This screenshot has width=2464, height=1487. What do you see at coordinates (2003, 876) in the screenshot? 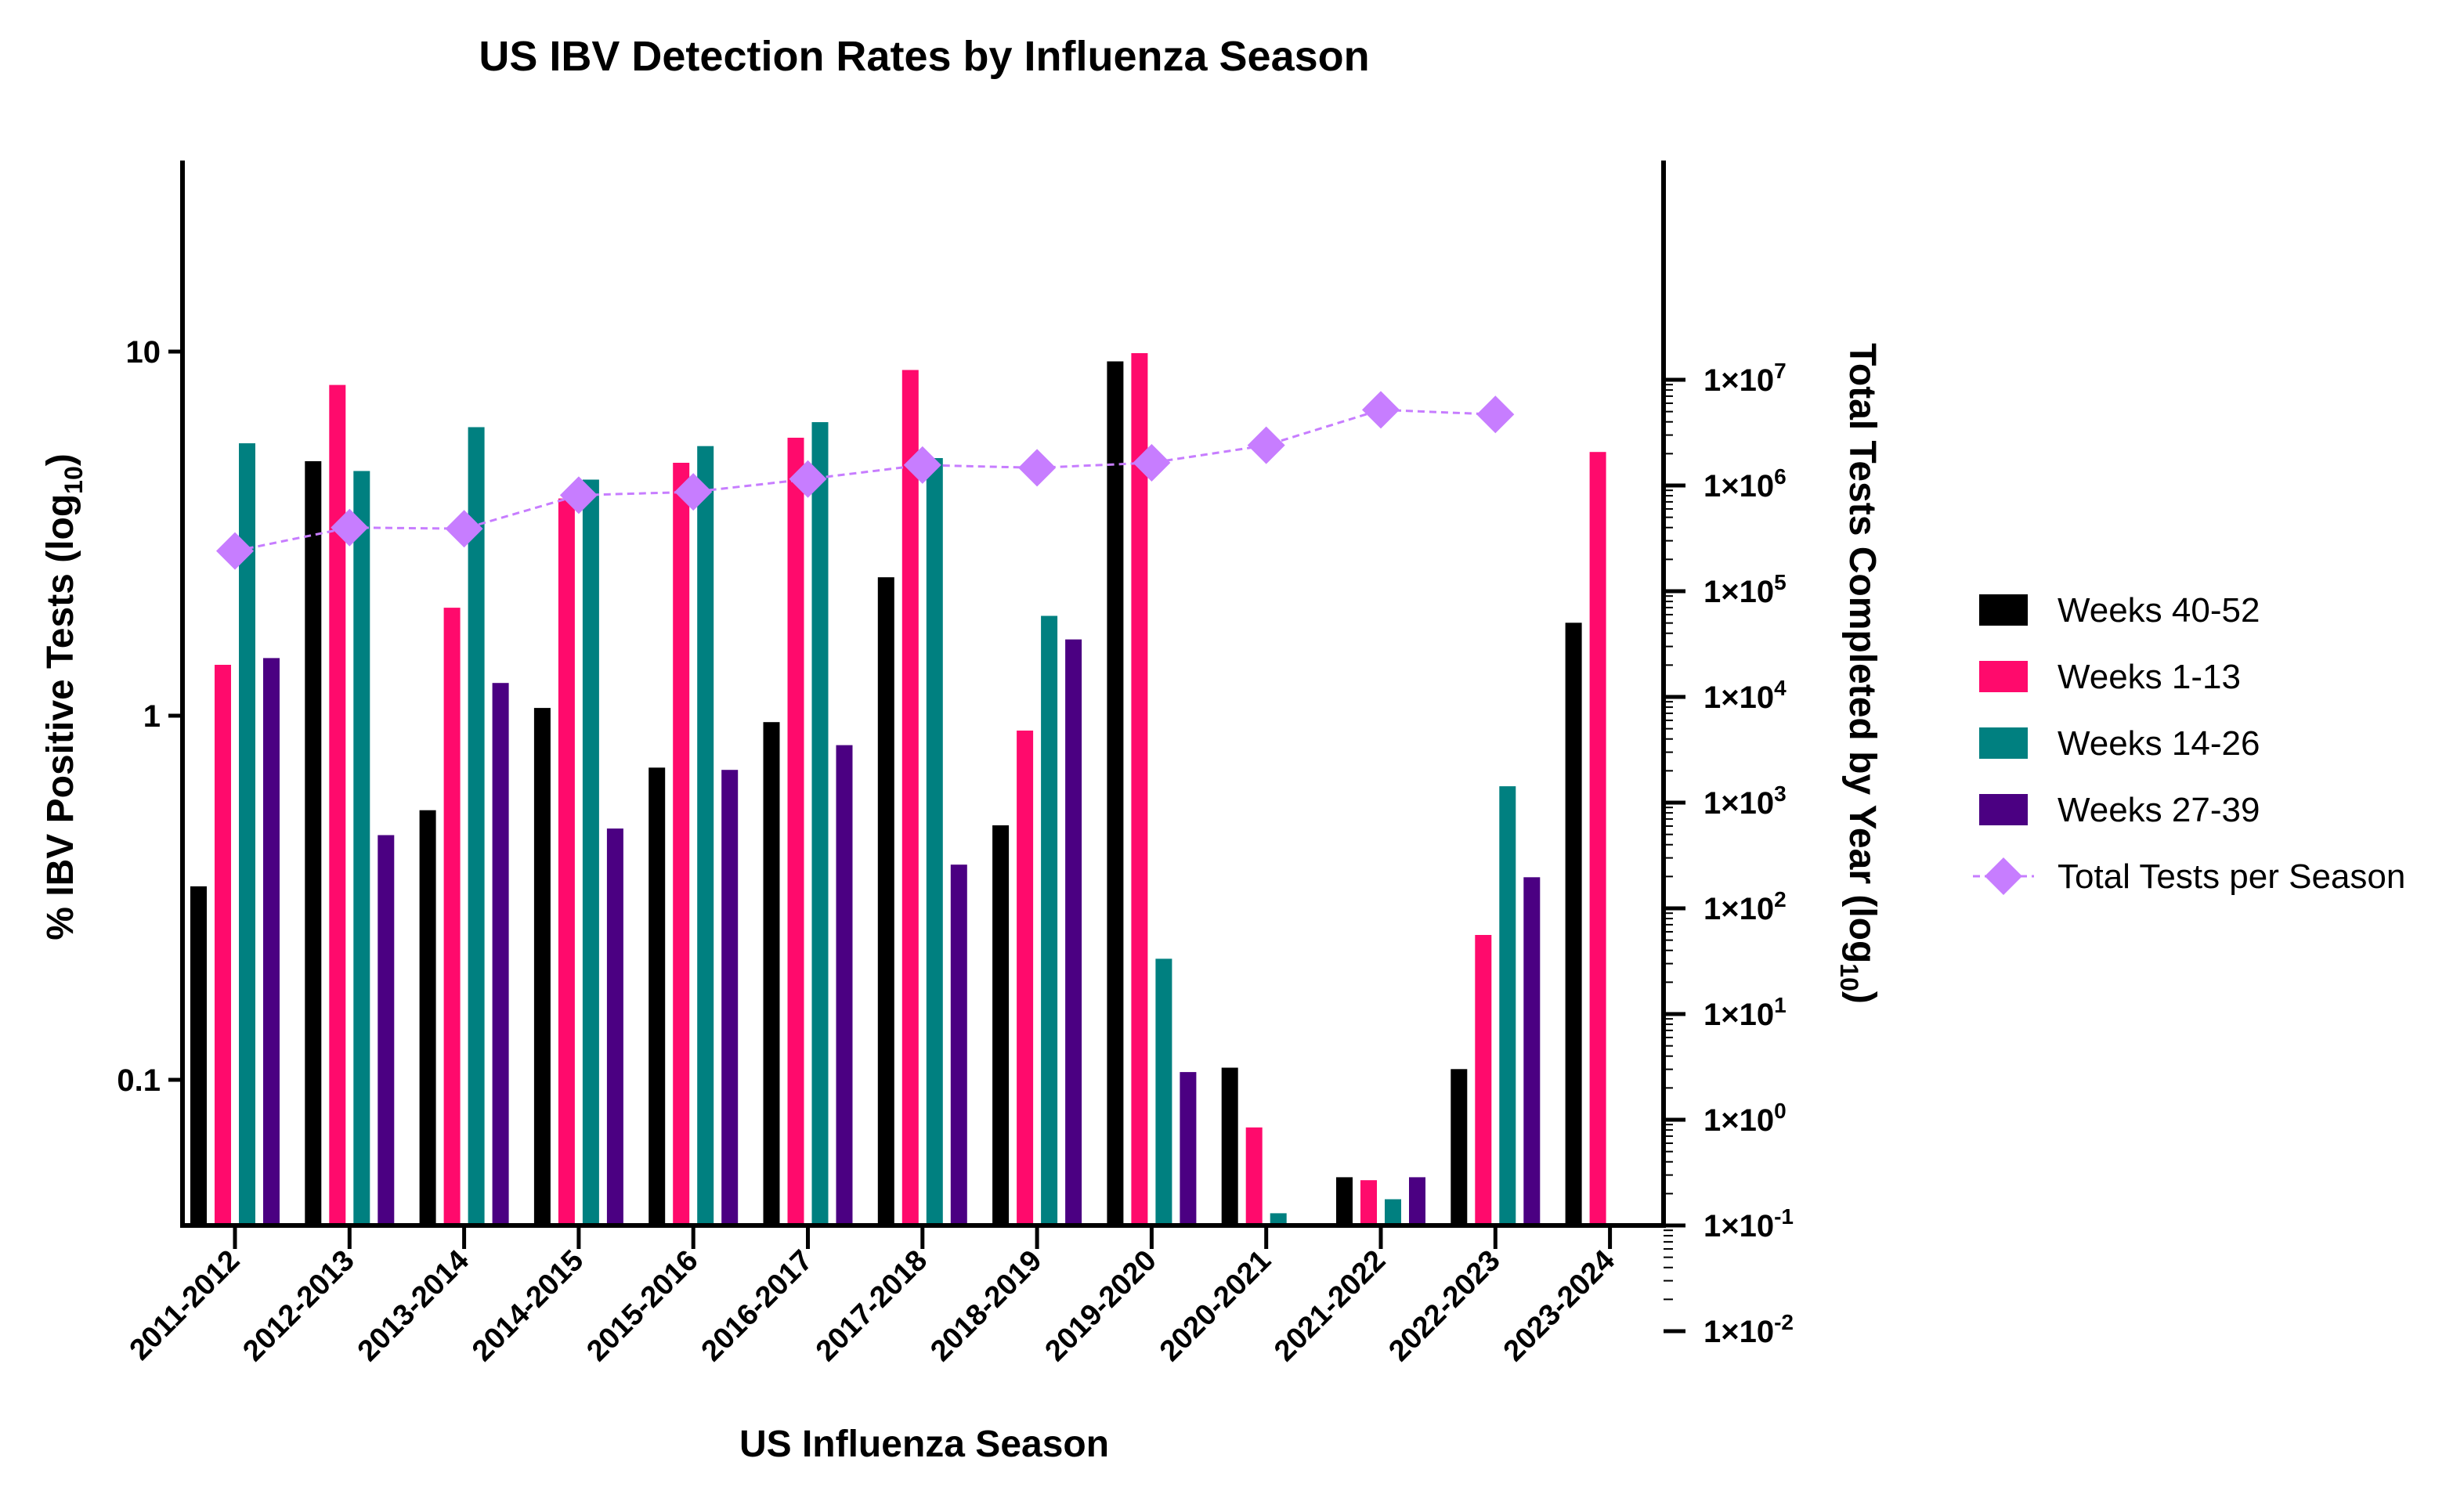
I see `legend-marker` at bounding box center [2003, 876].